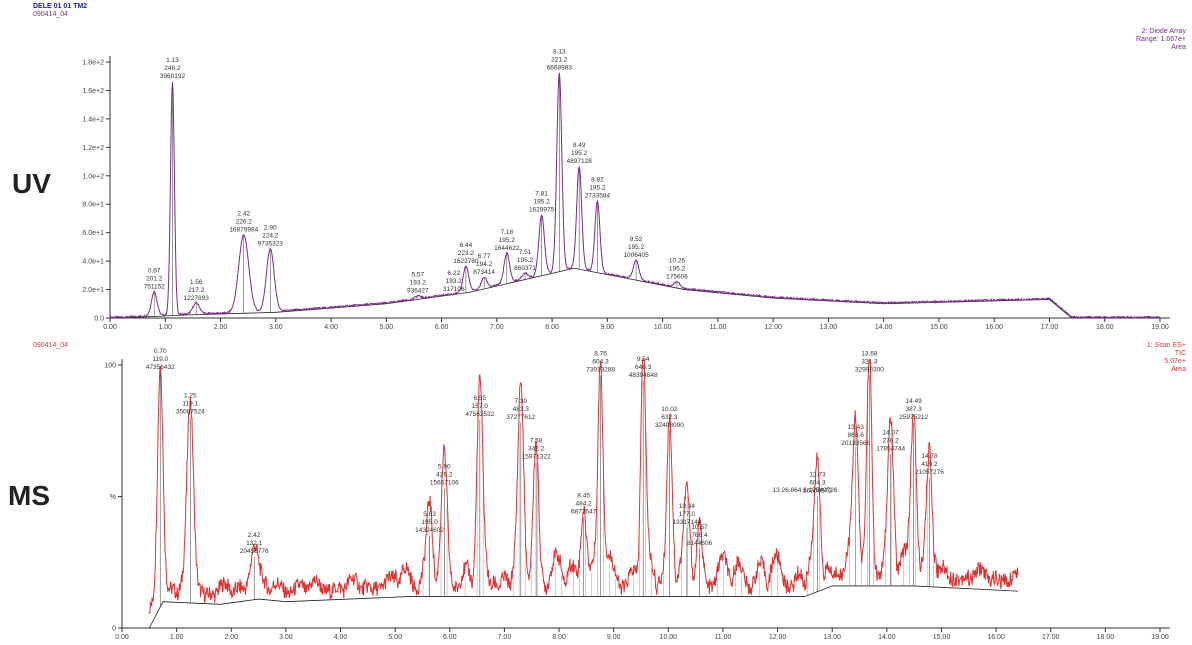 The height and width of the screenshot is (645, 1192). I want to click on uv-sample-id: 090414_04, so click(51, 14).